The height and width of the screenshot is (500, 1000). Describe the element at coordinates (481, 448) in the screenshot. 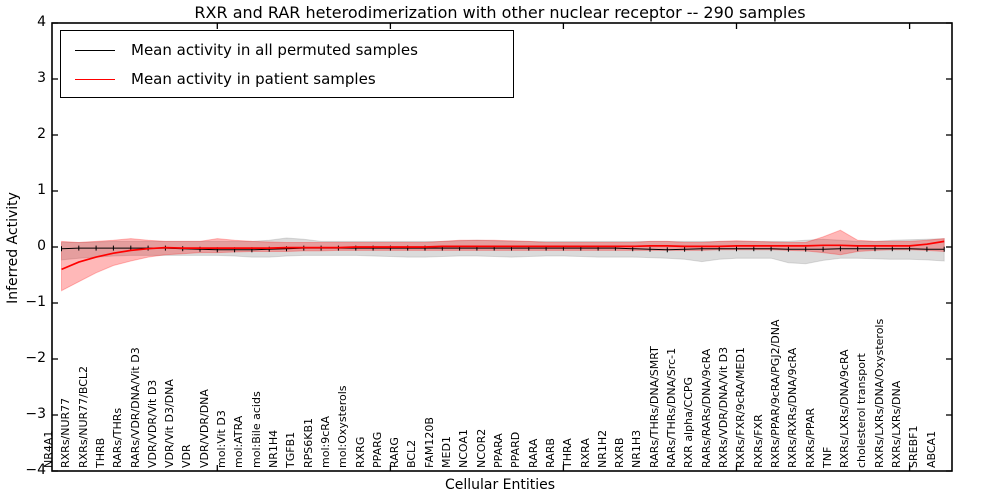

I see `x-tick-label: NCOR2` at that location.